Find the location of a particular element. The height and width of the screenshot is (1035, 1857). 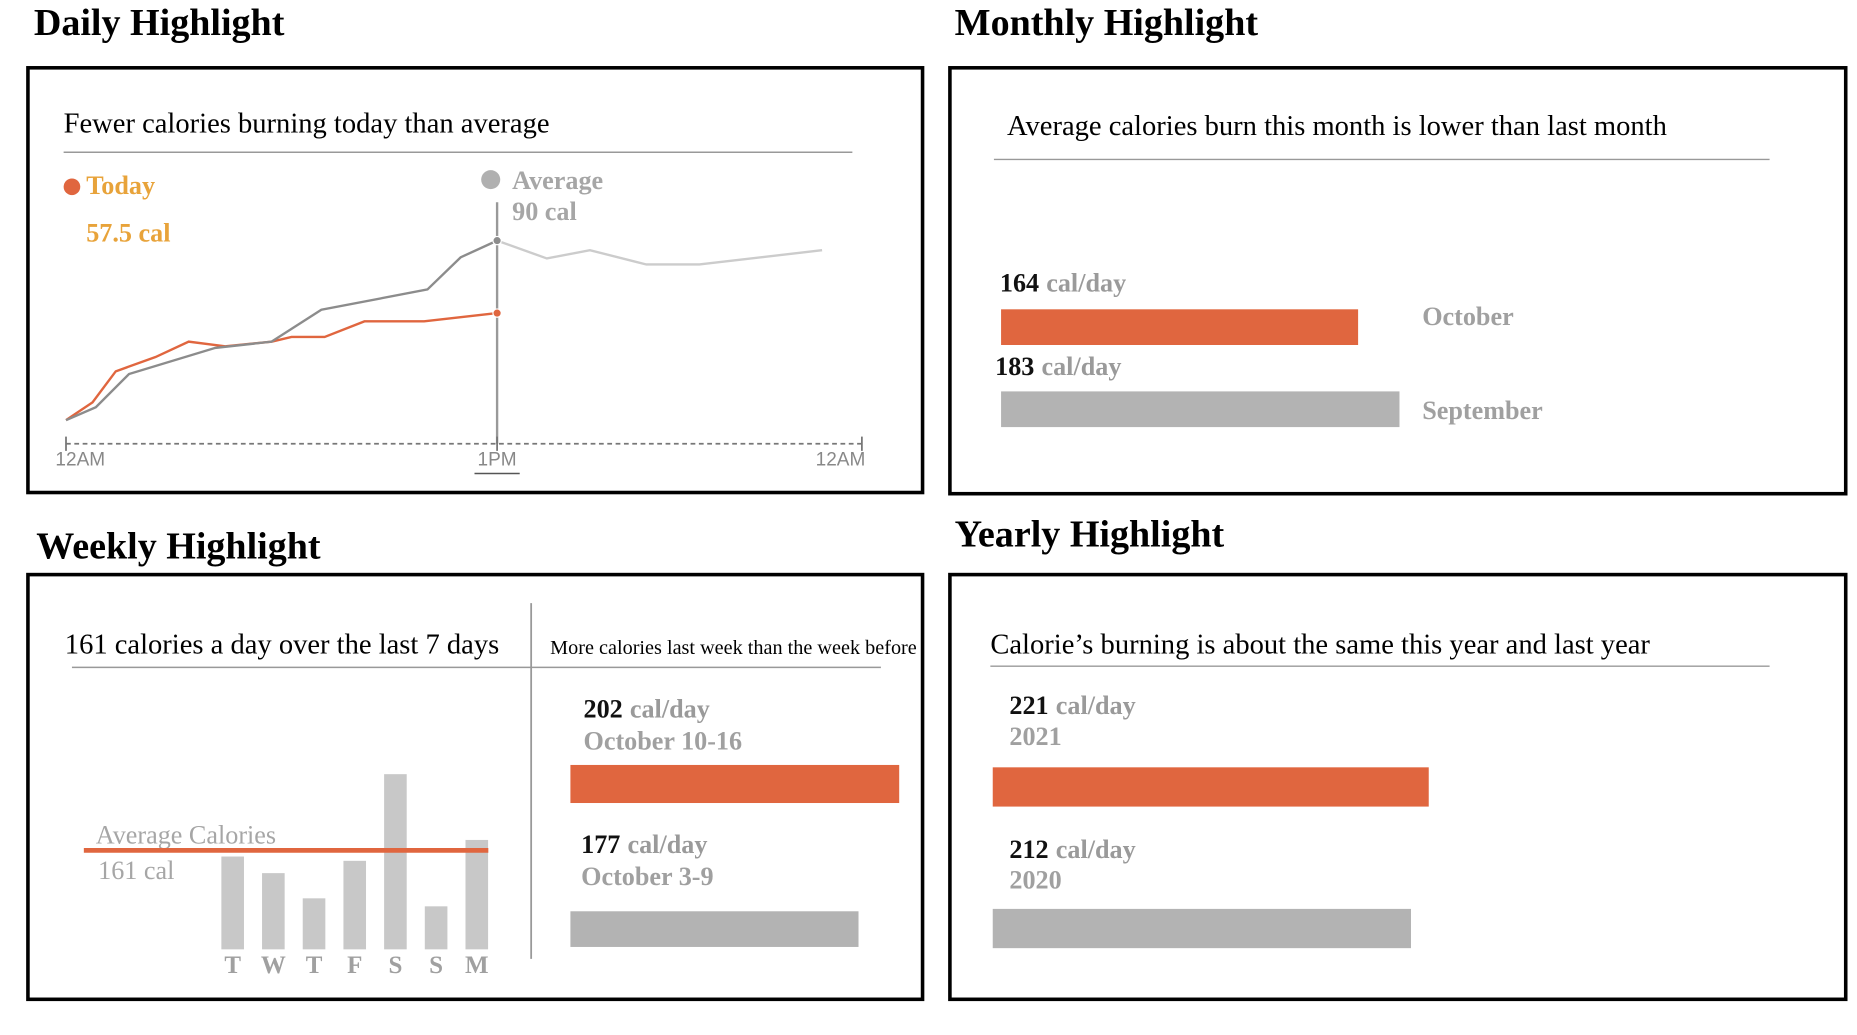

current-label: 90 cal is located at coordinates (544, 211).